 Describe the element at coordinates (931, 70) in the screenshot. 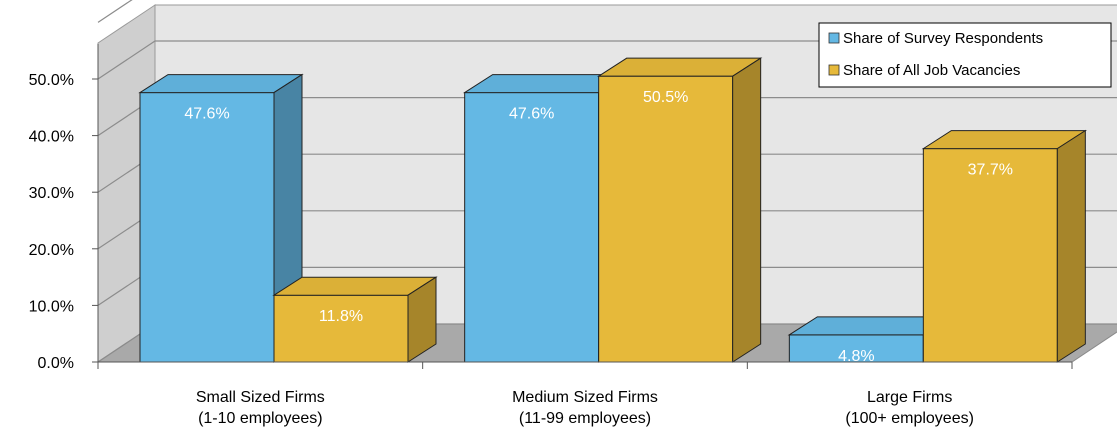

I see `legend-label: Share of All Job Vacancies` at that location.